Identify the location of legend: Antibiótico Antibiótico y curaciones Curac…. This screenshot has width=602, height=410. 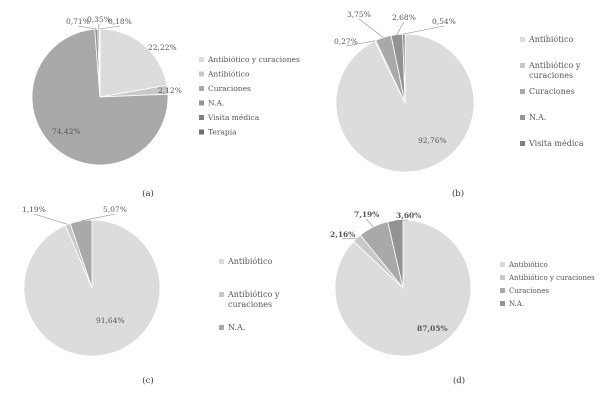
(547, 284).